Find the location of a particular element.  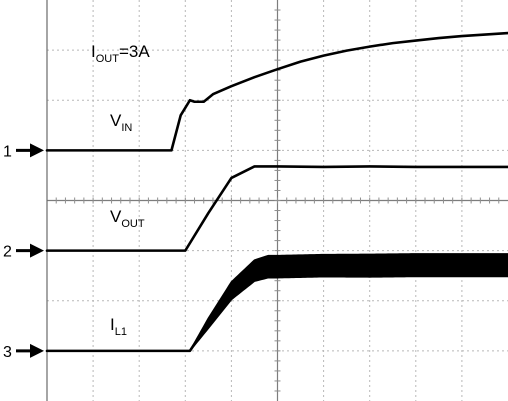

channel-2-number: 2 is located at coordinates (7, 252).